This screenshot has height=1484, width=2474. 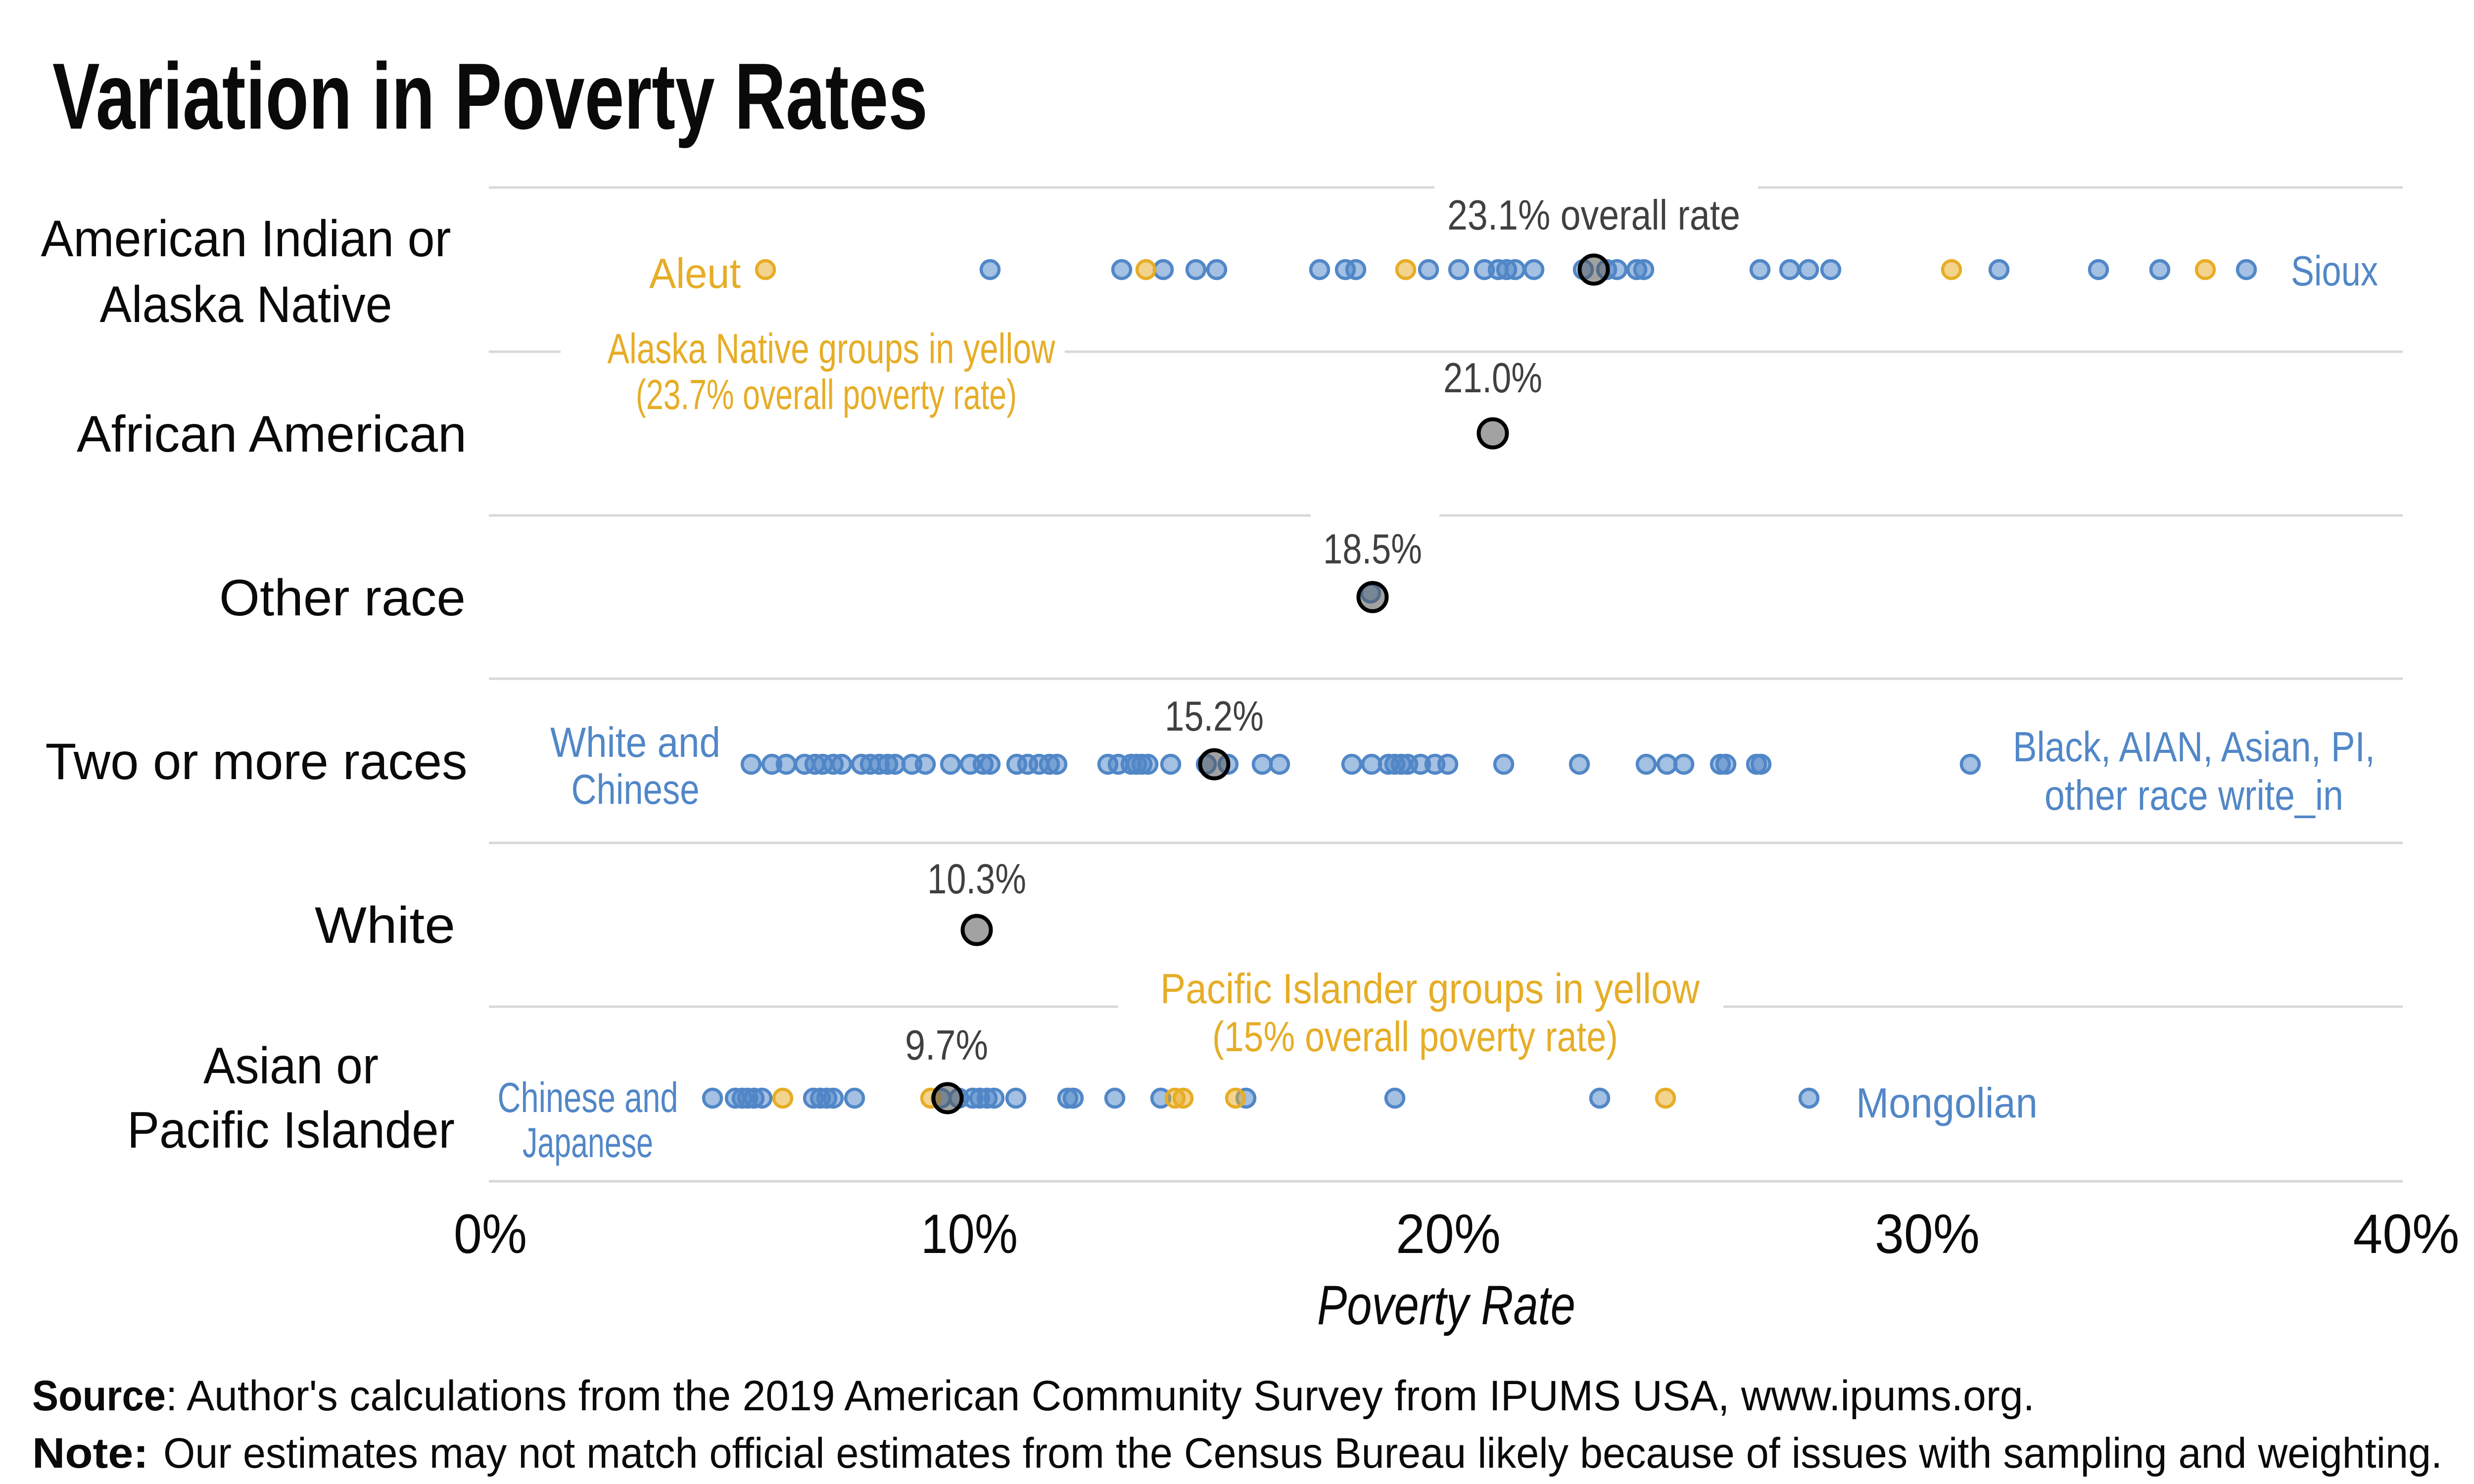 What do you see at coordinates (1215, 716) in the screenshot?
I see `svg-text: 15.2%` at bounding box center [1215, 716].